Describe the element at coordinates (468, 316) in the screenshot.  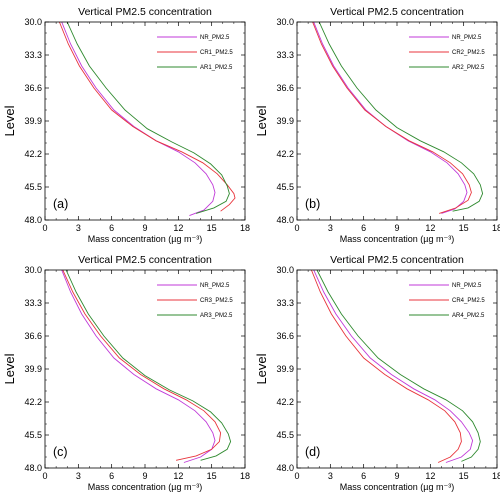
I see `legend-entry: AR4_PM2.5` at that location.